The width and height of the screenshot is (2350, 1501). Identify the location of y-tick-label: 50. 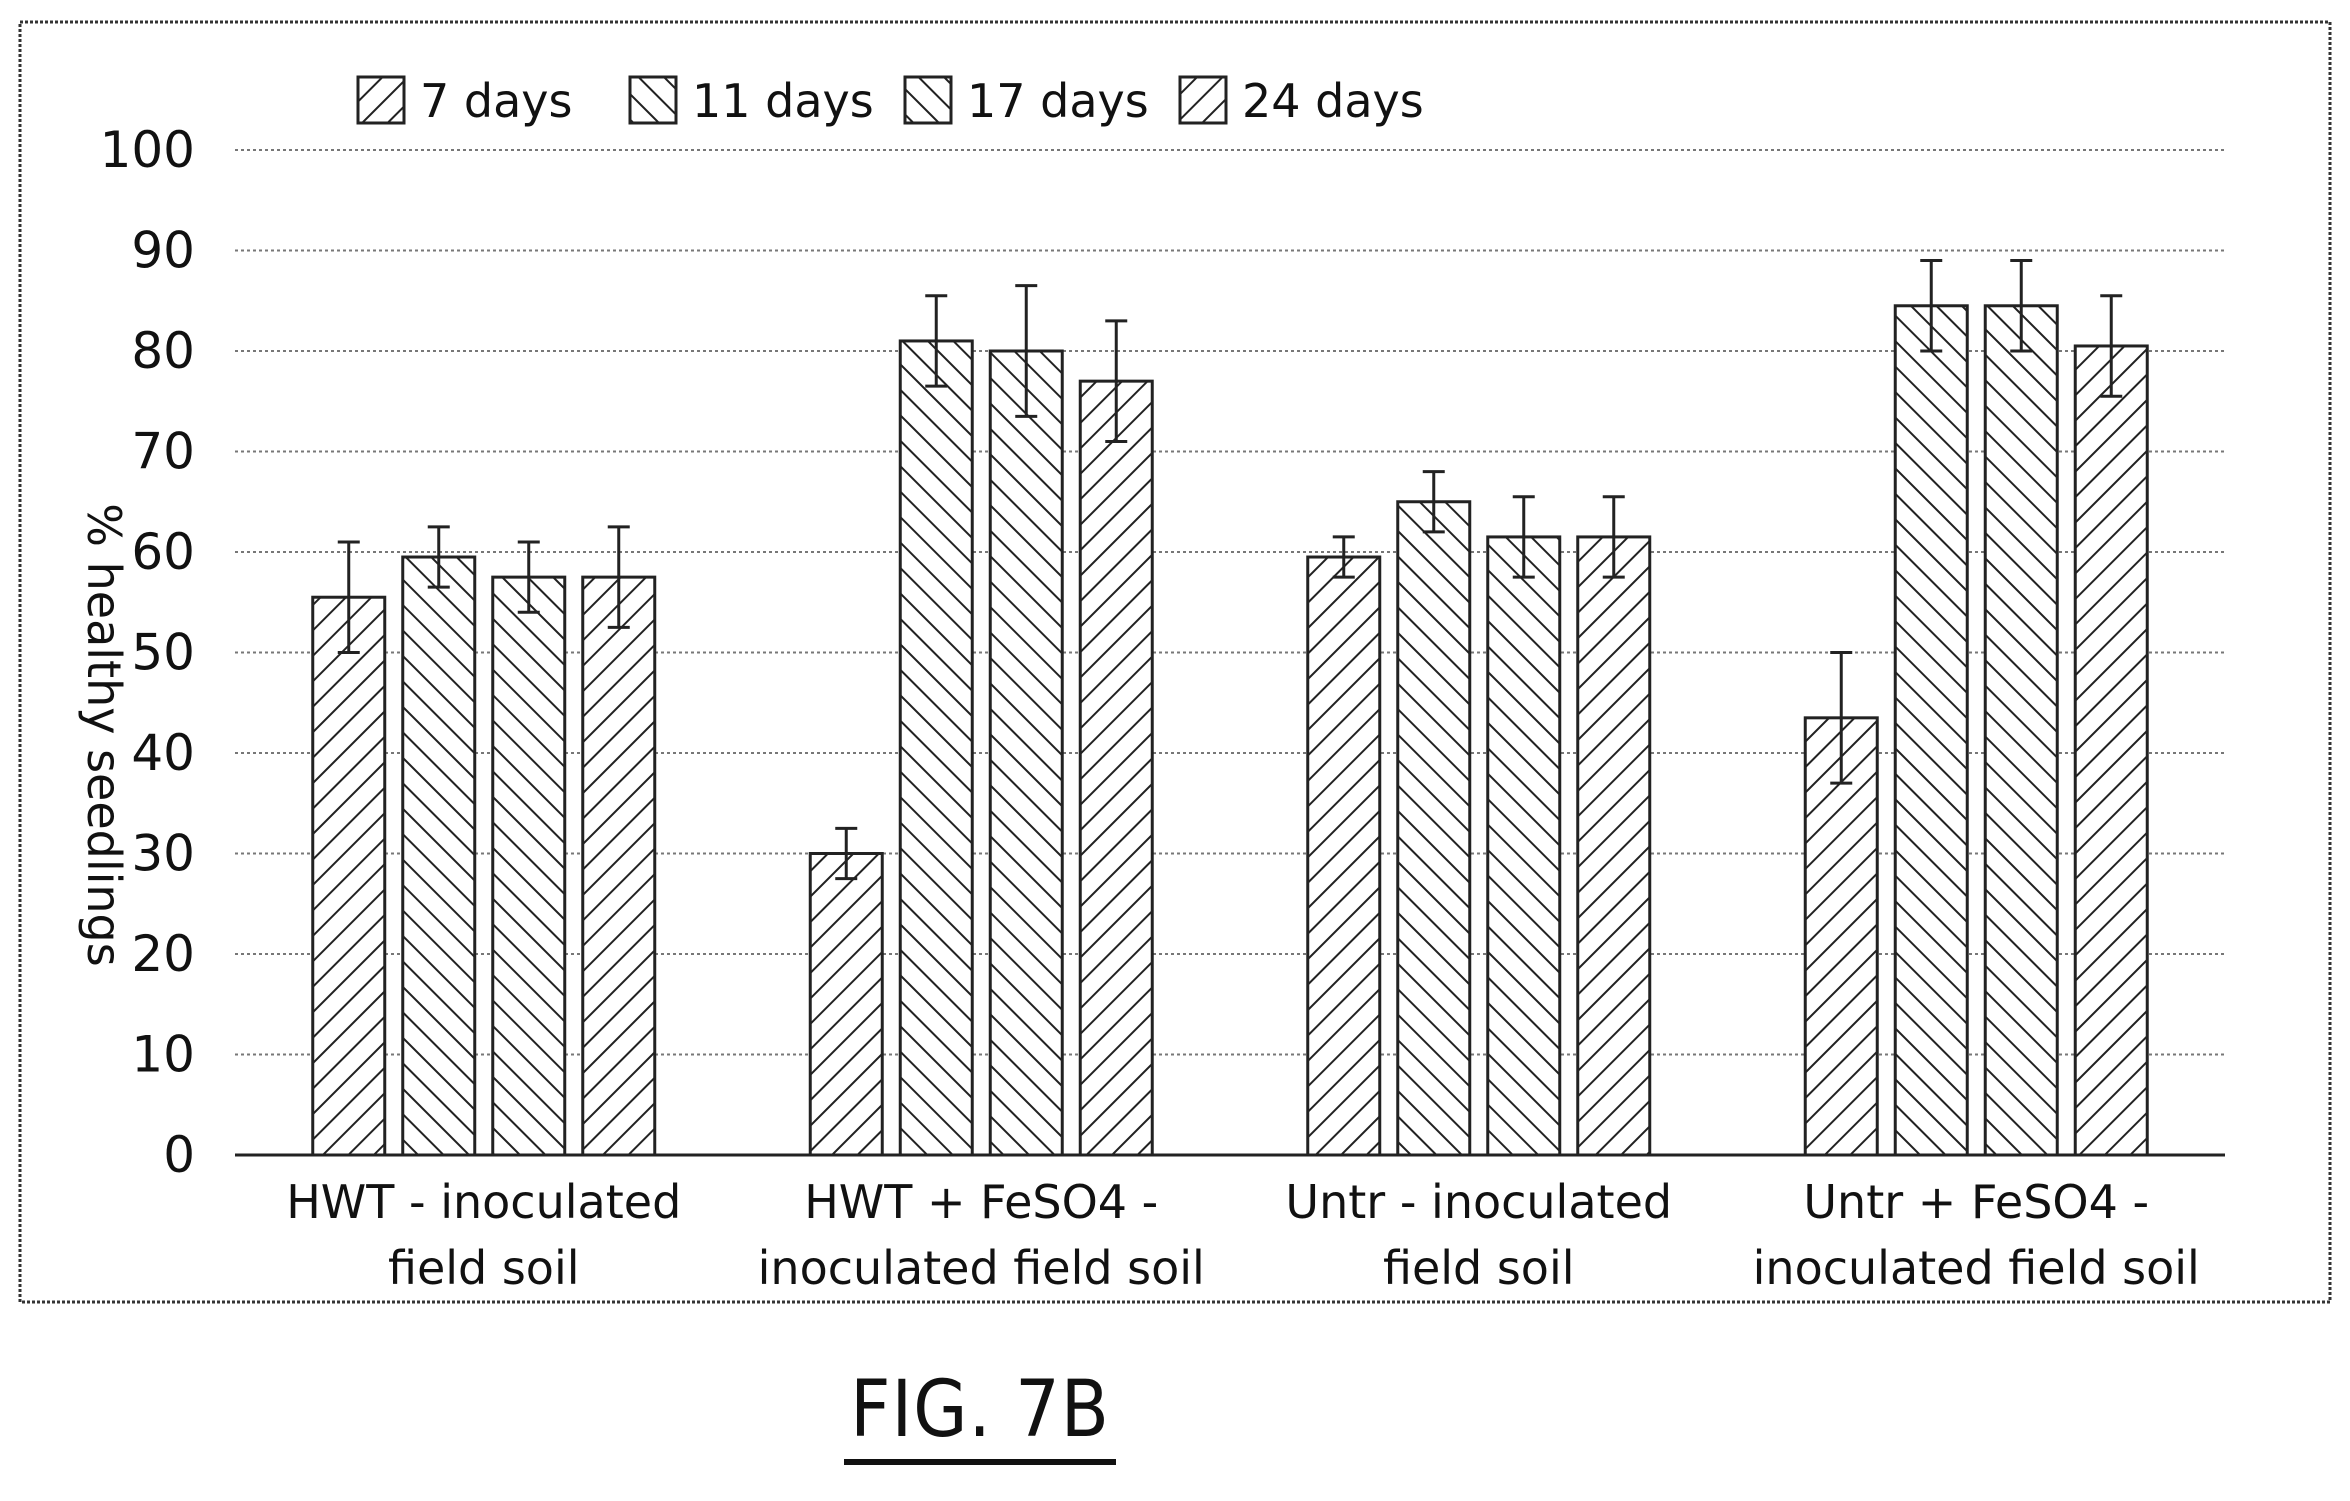
(163, 653).